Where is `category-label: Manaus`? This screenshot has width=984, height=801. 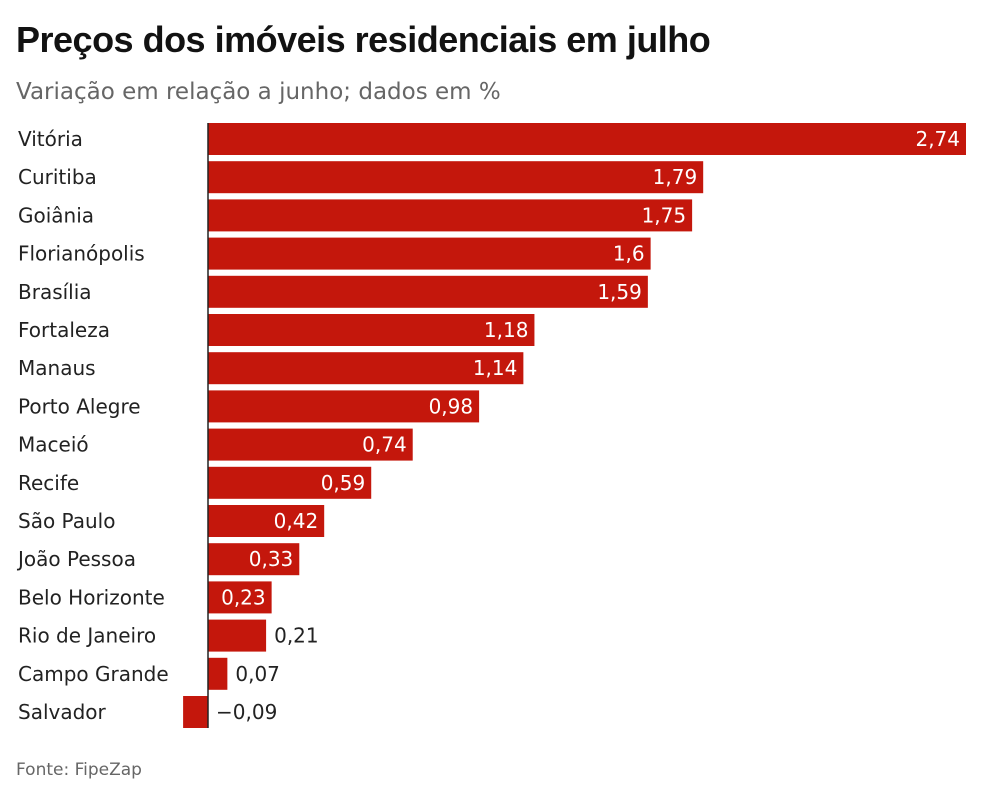
category-label: Manaus is located at coordinates (57, 368).